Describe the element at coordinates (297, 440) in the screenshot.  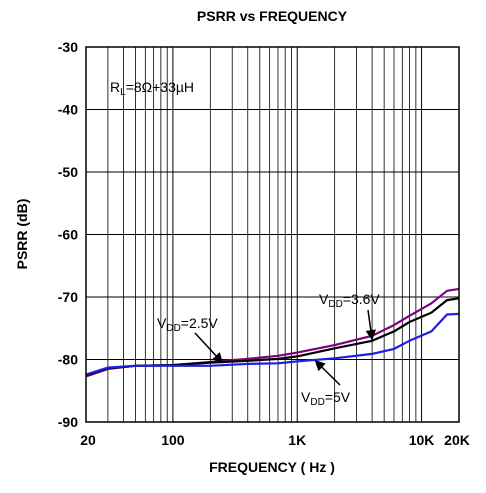
I see `x-tick-label: 1K` at that location.